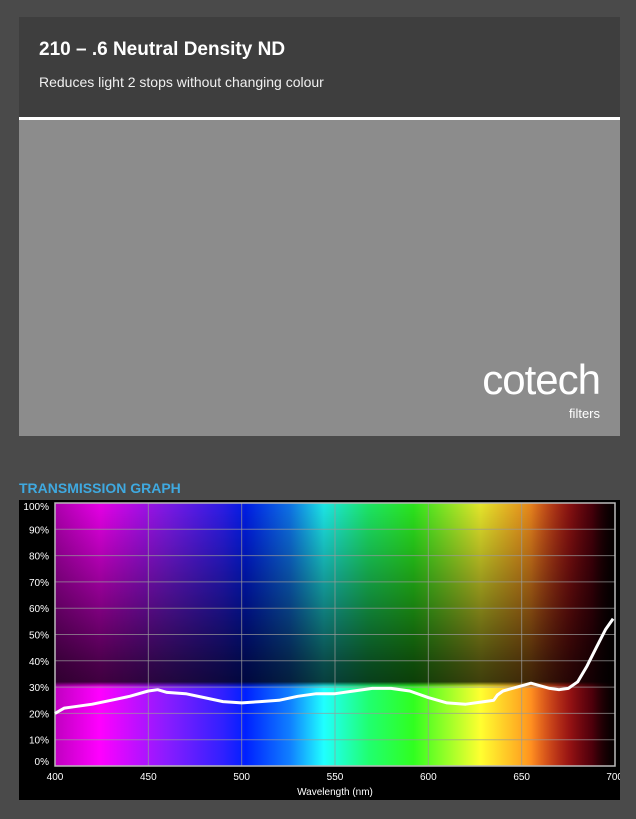 Image resolution: width=636 pixels, height=819 pixels. I want to click on y-tick-label: 30%, so click(39, 688).